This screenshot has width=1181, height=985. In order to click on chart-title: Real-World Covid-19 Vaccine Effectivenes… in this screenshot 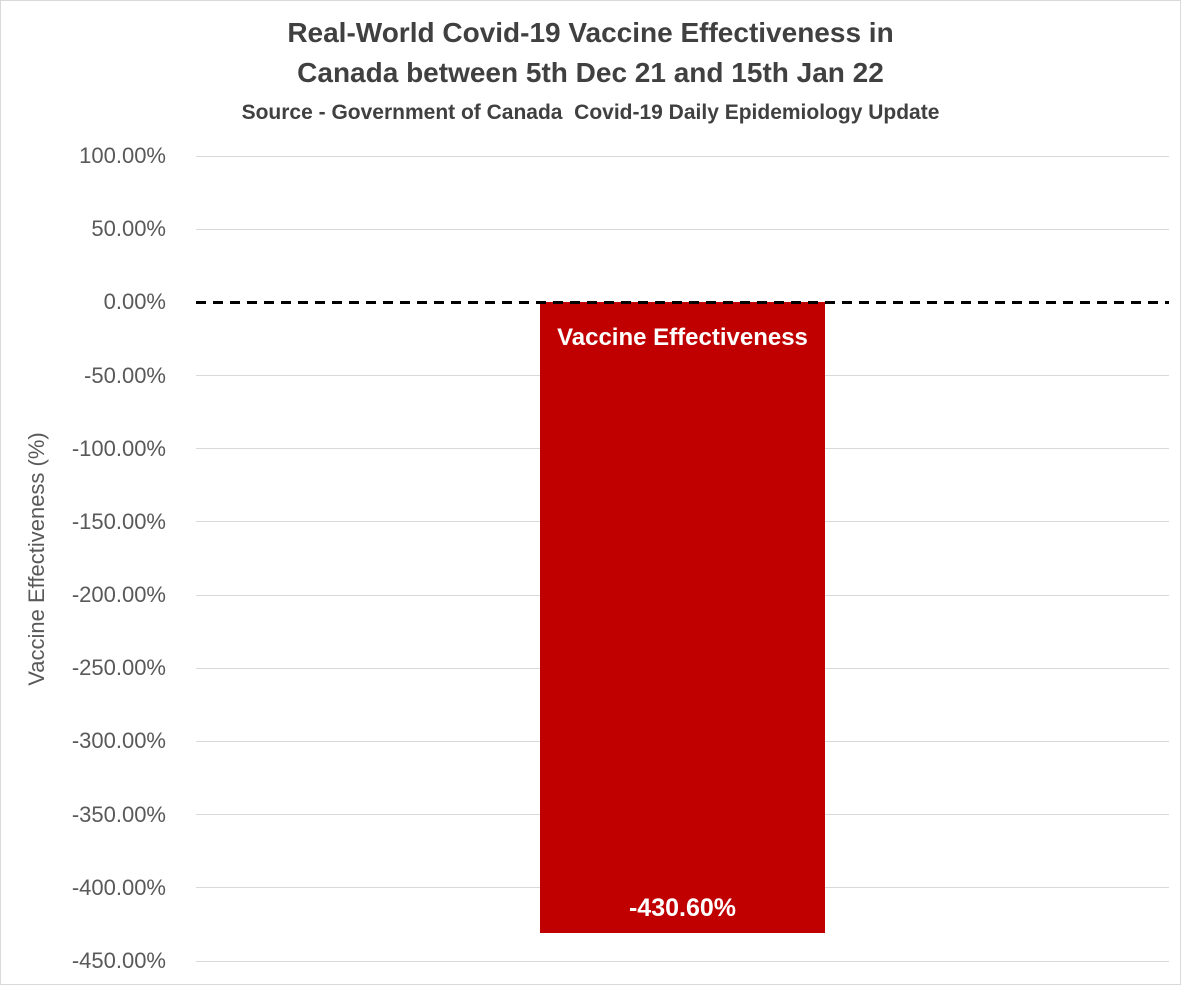, I will do `click(590, 53)`.